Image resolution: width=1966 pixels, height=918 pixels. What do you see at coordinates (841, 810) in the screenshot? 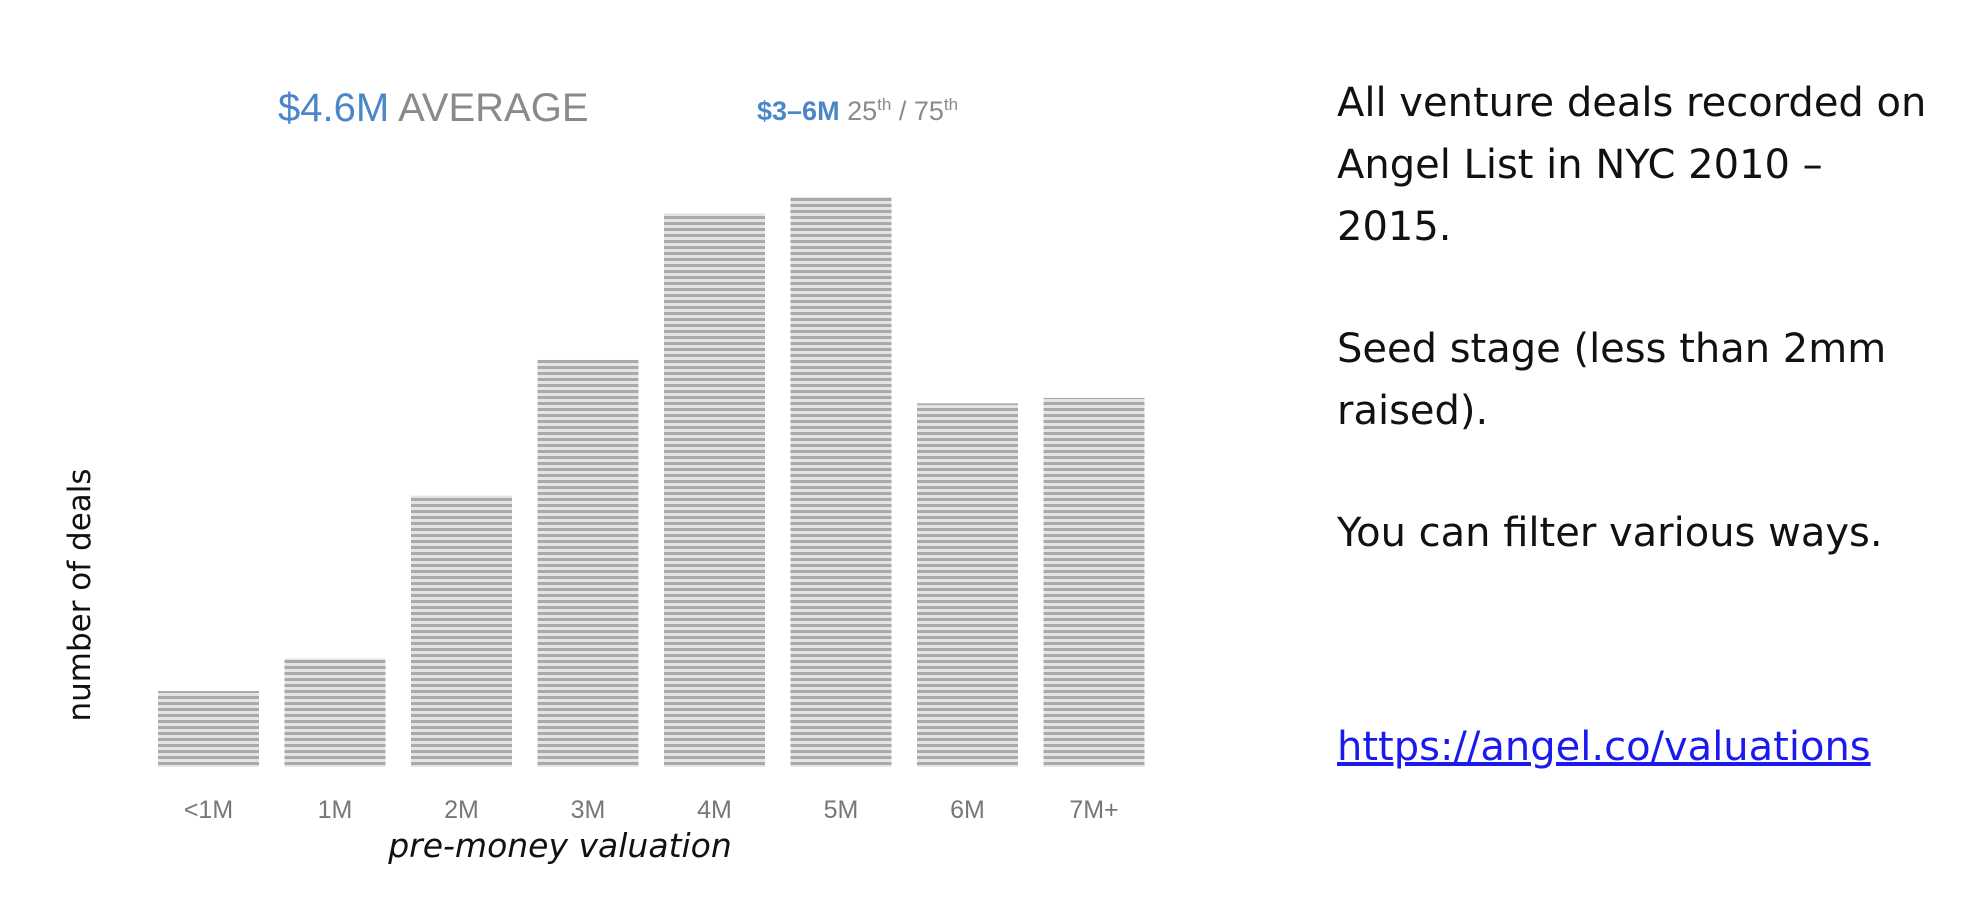
I see `x-tick-label-5: 5M` at bounding box center [841, 810].